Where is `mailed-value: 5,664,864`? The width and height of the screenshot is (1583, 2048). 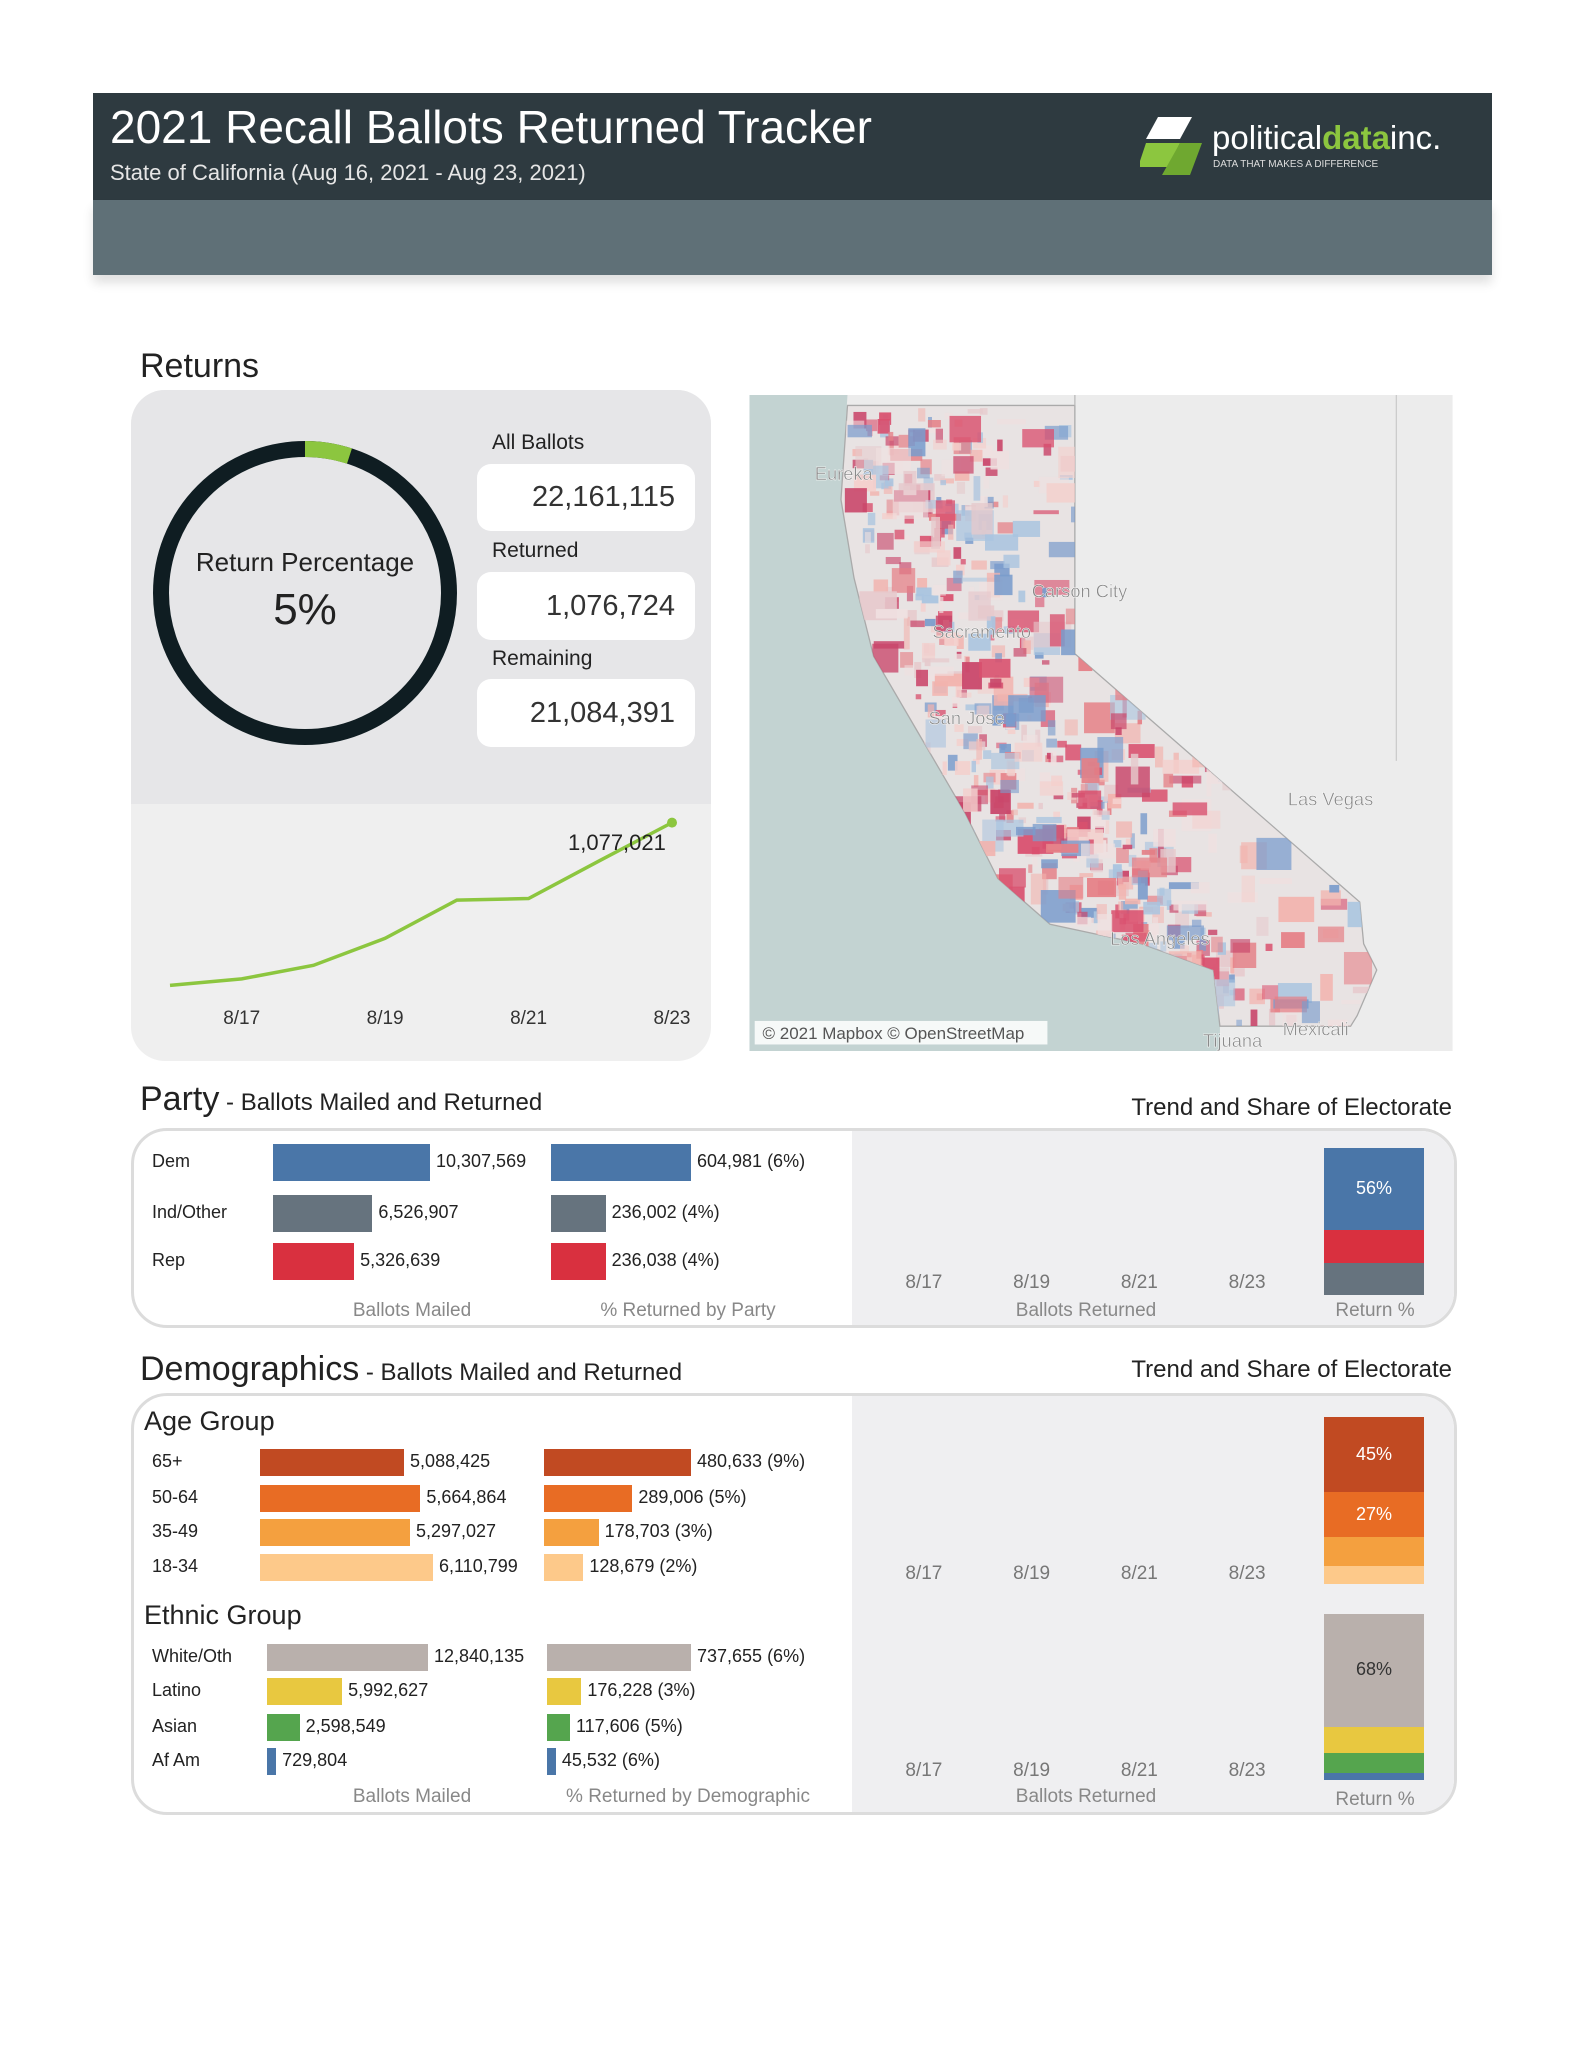
mailed-value: 5,664,864 is located at coordinates (466, 1497).